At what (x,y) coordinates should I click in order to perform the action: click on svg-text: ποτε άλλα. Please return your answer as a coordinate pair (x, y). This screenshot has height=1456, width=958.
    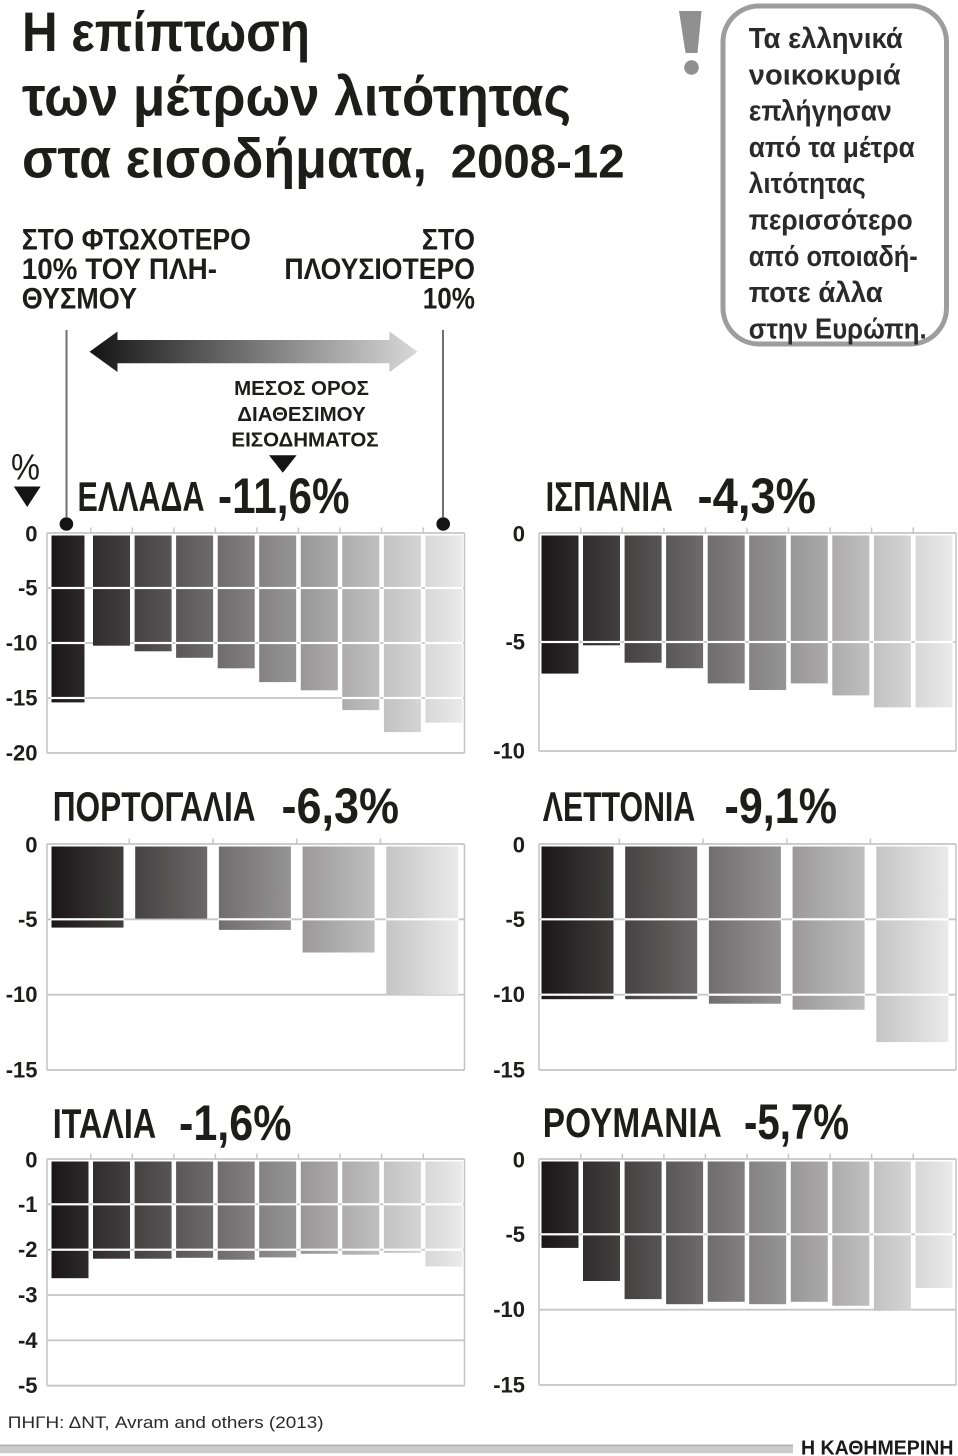
    Looking at the image, I should click on (816, 292).